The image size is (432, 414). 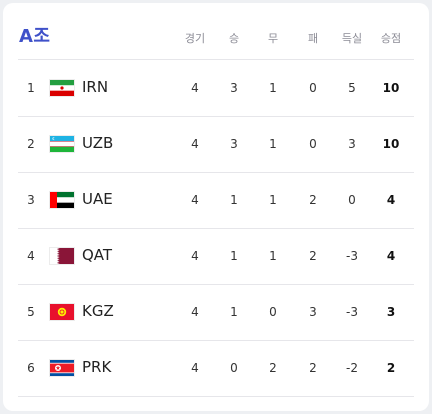 I want to click on lost: 3, so click(x=313, y=312).